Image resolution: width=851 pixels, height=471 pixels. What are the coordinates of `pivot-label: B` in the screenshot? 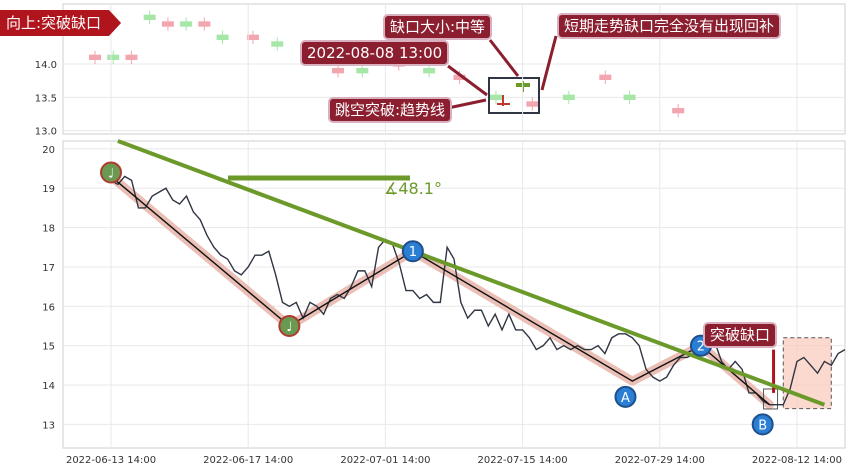 It's located at (762, 425).